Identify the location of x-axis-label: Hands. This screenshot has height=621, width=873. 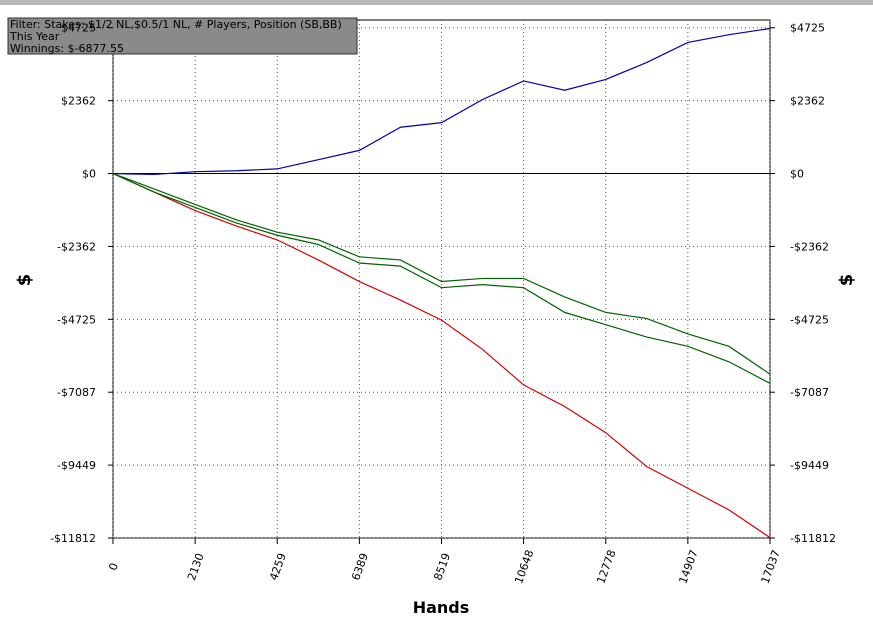
(441, 607).